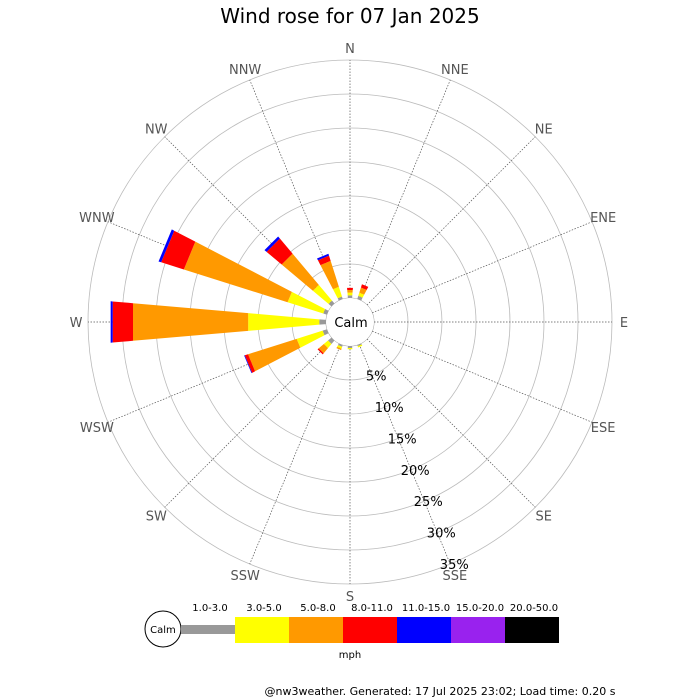  What do you see at coordinates (263, 608) in the screenshot?
I see `legend-label-1: 3.0-5.0` at bounding box center [263, 608].